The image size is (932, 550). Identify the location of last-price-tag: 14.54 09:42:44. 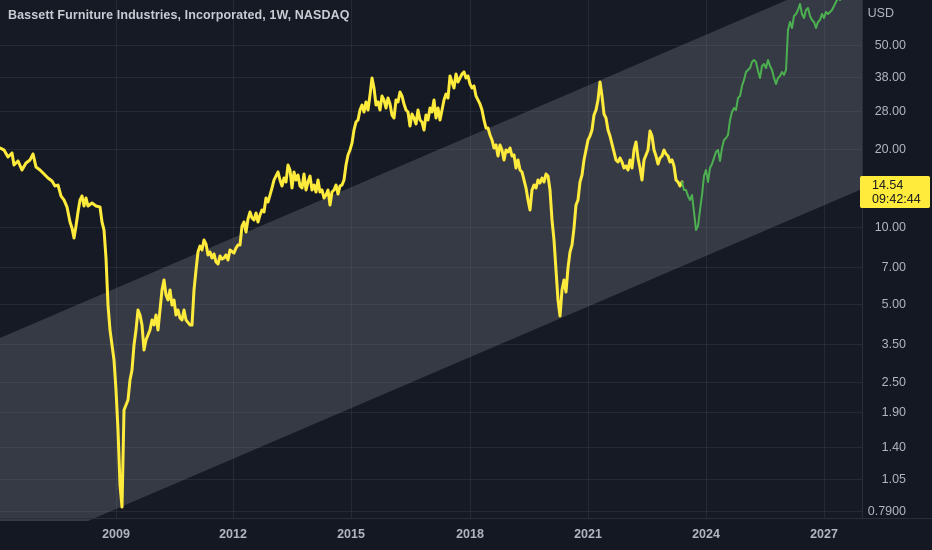
(895, 192).